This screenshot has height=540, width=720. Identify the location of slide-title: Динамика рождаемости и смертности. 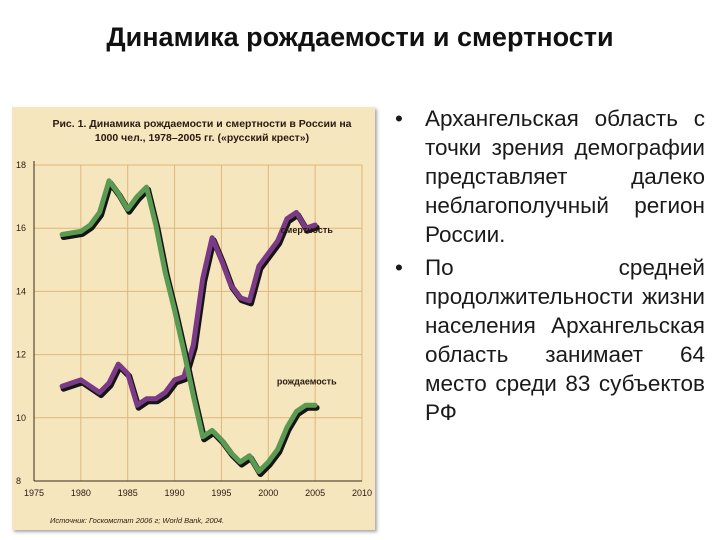
(360, 37).